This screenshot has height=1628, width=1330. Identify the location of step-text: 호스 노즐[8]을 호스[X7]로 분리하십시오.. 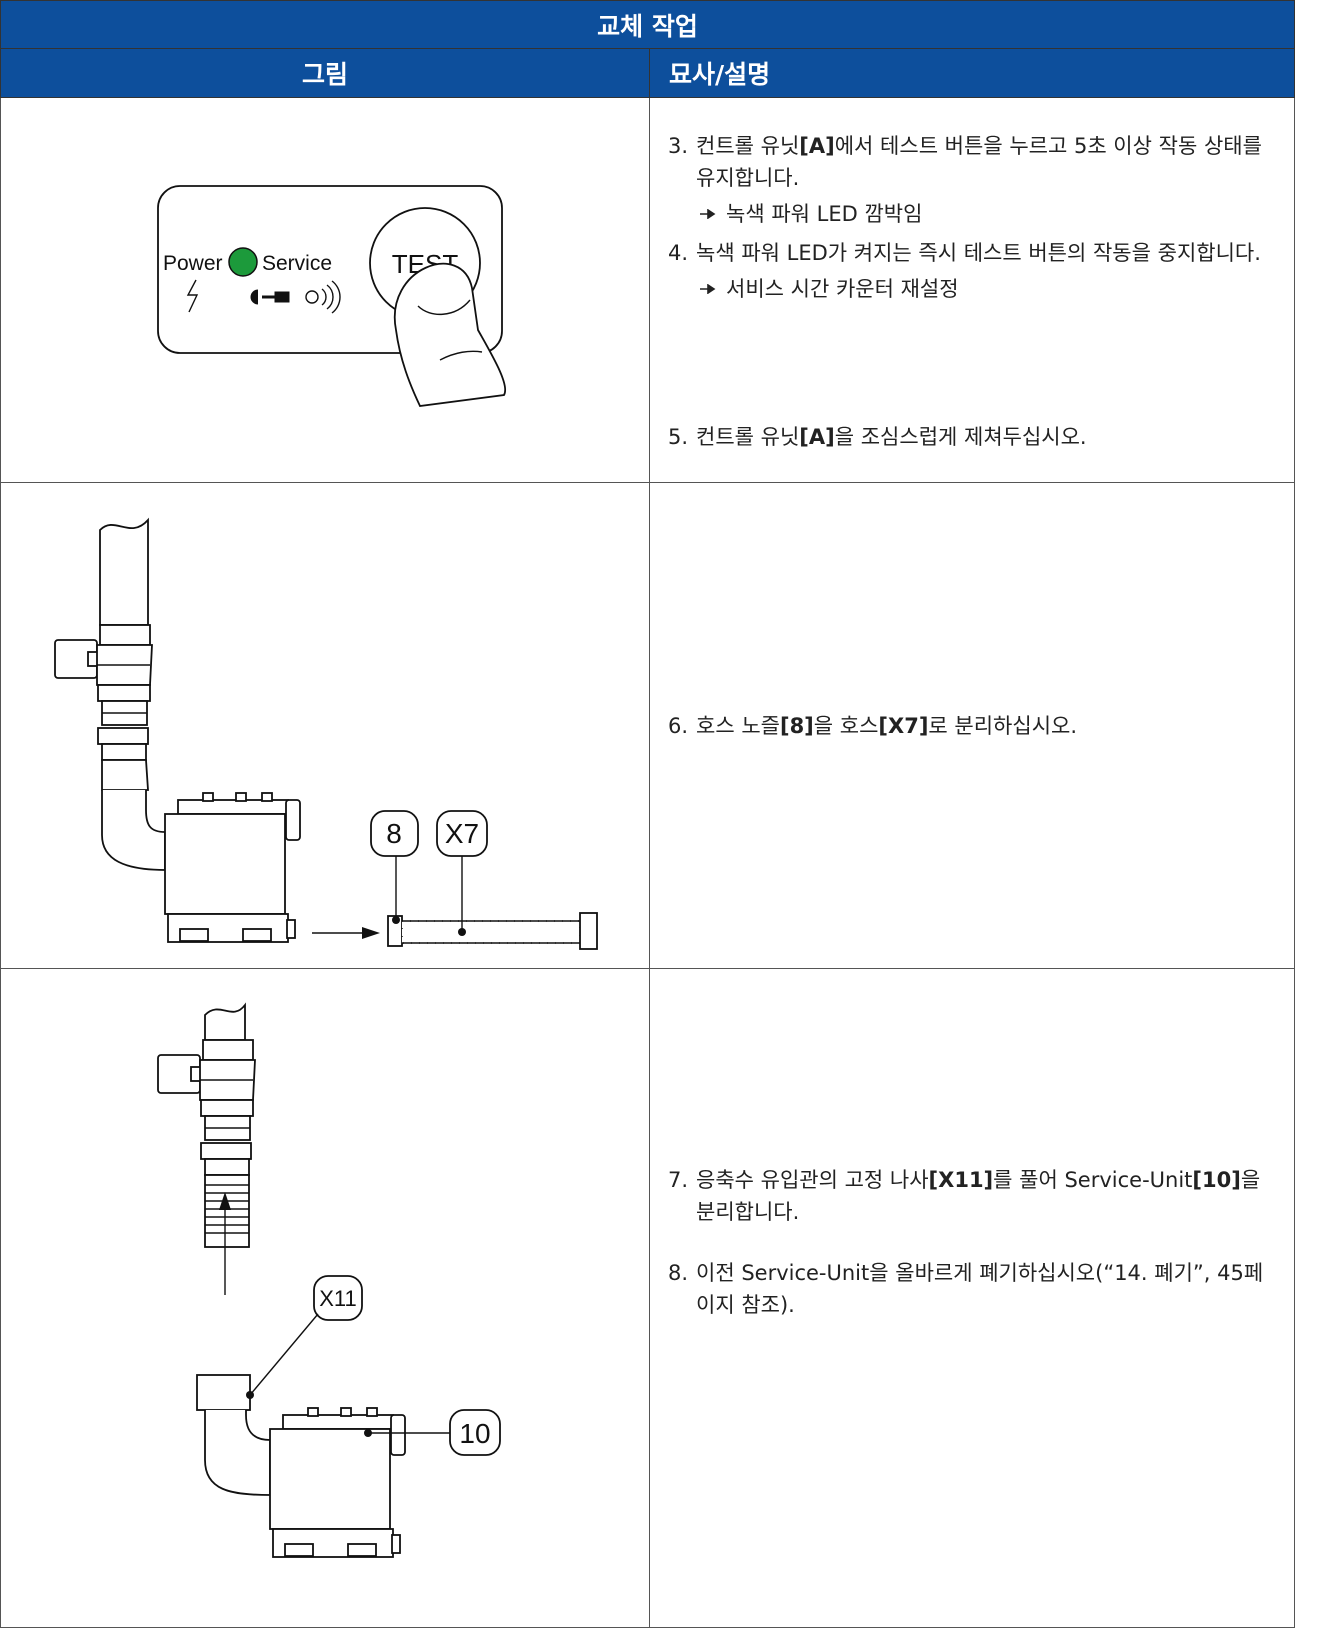
(982, 726).